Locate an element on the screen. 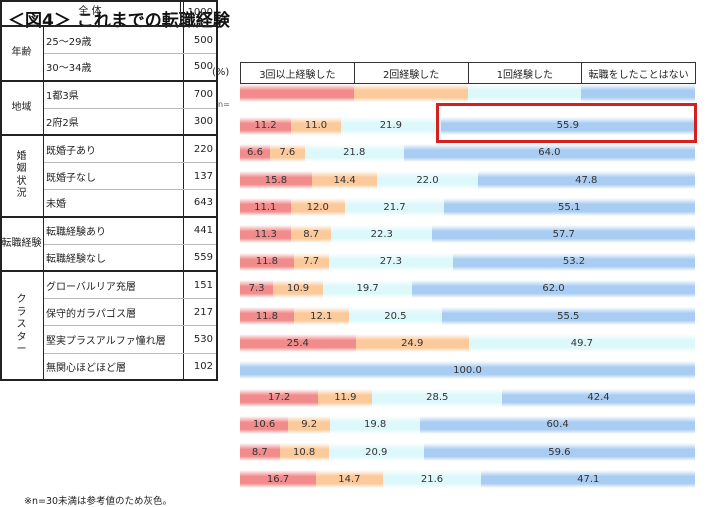 The height and width of the screenshot is (507, 711). group-label: 転職経験 is located at coordinates (22, 244).